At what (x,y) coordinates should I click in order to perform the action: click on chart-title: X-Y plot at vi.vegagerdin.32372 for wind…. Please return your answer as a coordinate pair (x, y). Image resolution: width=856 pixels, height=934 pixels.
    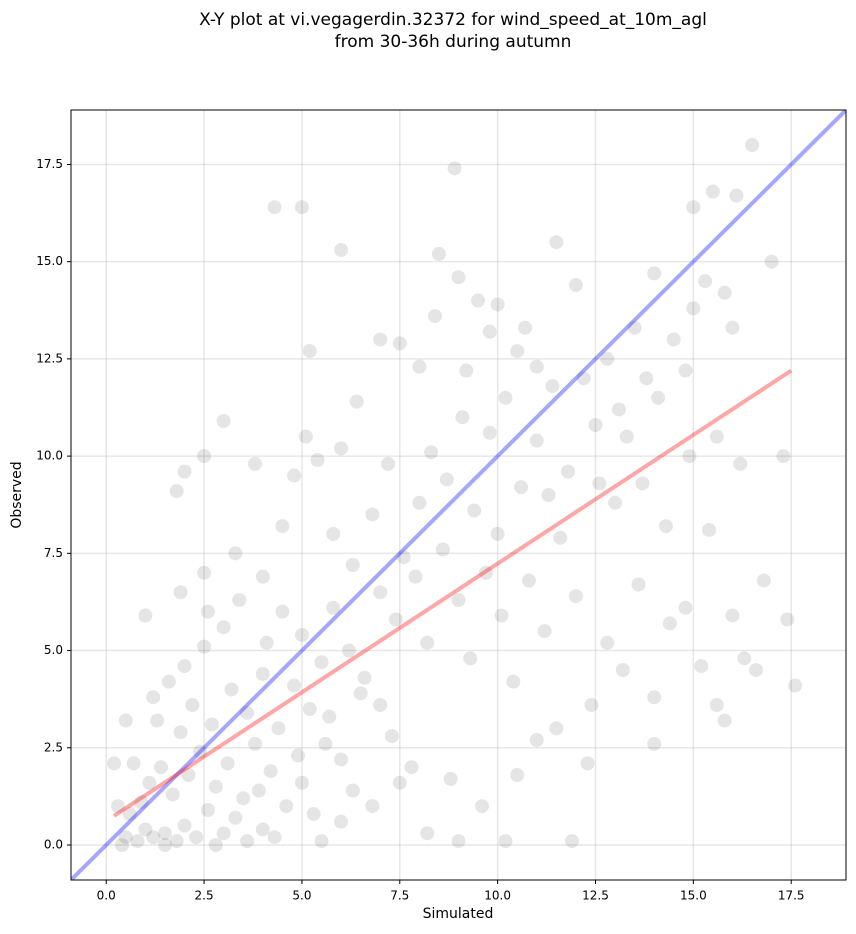
    Looking at the image, I should click on (453, 20).